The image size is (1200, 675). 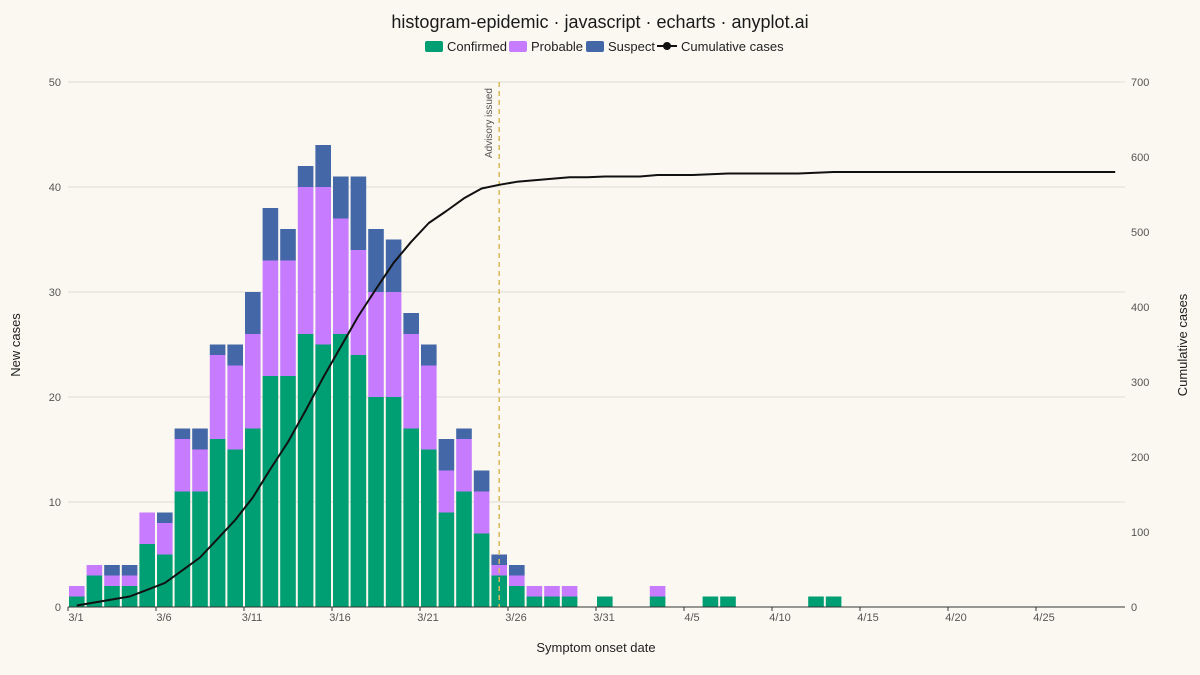 I want to click on advisory-annotation: Advisory issued, so click(x=492, y=344).